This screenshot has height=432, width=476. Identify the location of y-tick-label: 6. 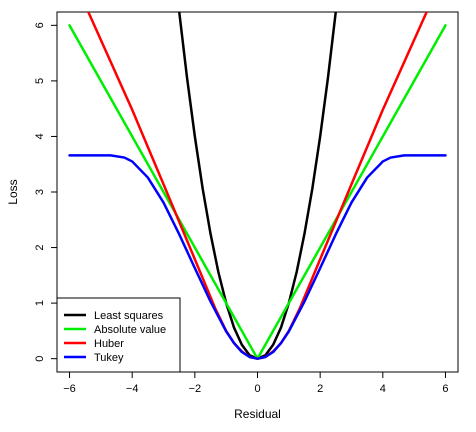
(40, 25).